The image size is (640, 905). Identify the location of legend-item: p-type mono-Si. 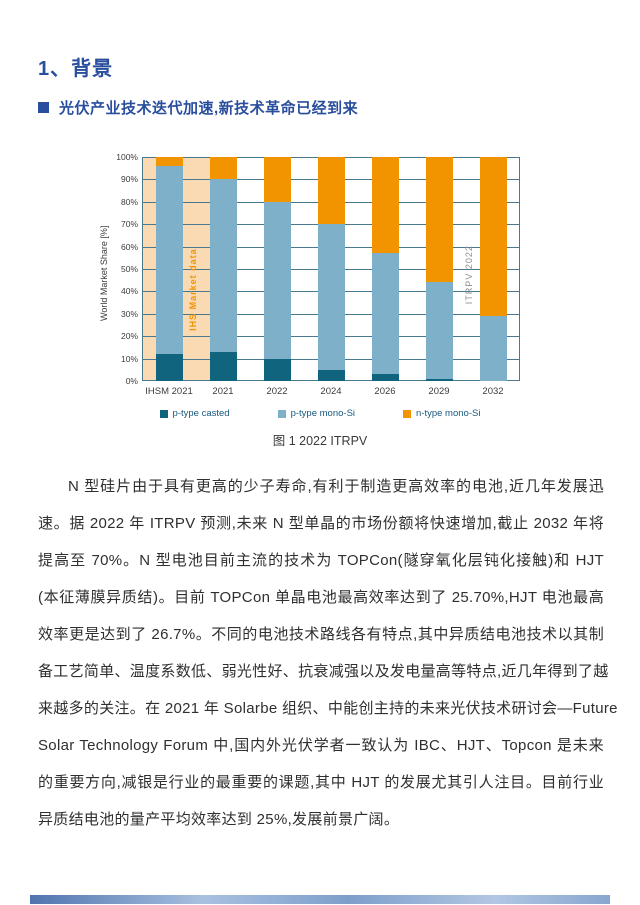
(316, 413).